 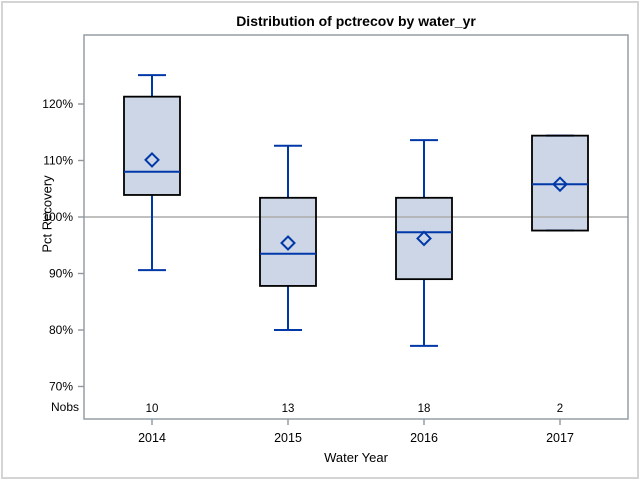 I want to click on y-tick-label: 110%, so click(x=58, y=161).